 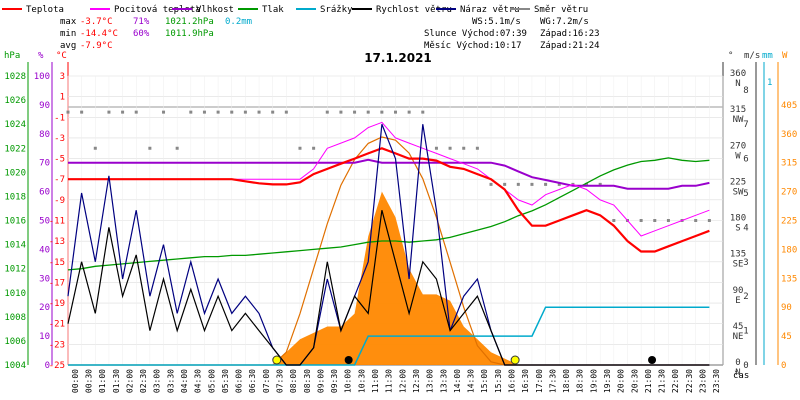 What do you see at coordinates (307, 381) in the screenshot?
I see `time-tick-label: 08:30` at bounding box center [307, 381].